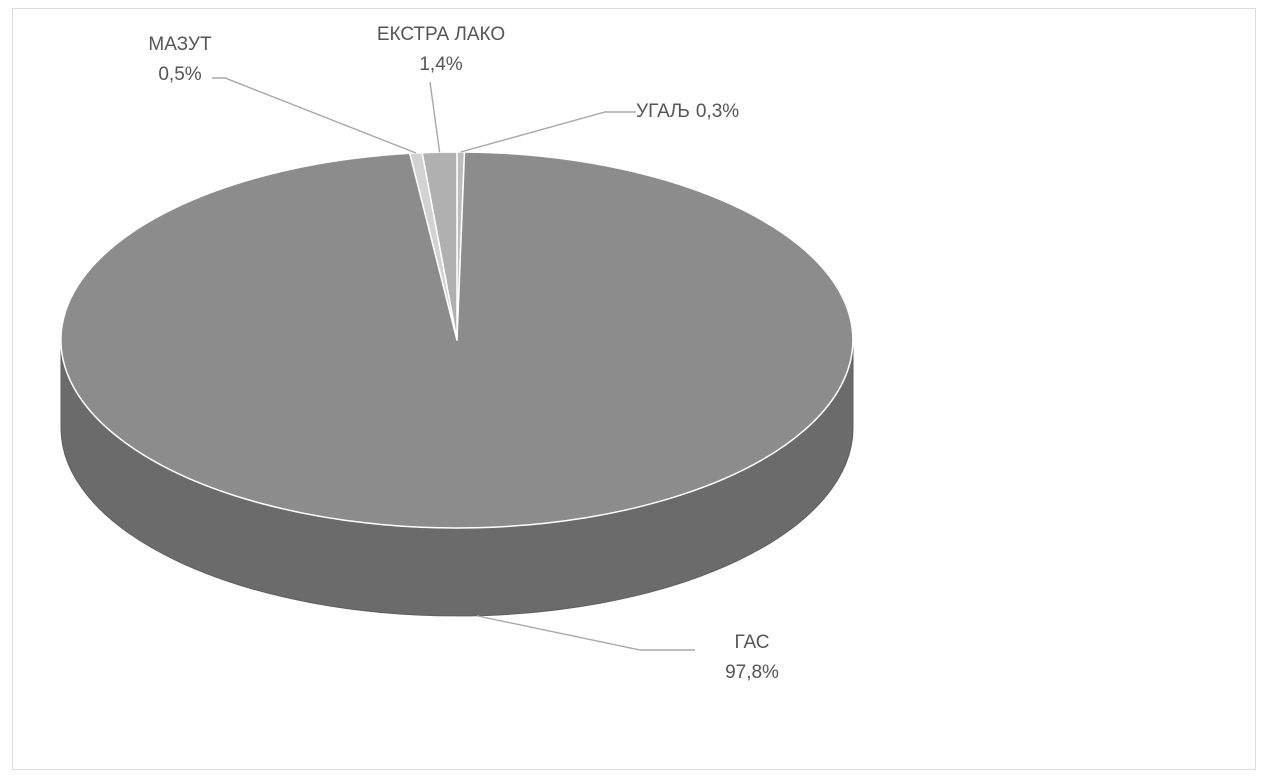 Image resolution: width=1266 pixels, height=779 pixels. What do you see at coordinates (441, 34) in the screenshot?
I see `label-category-ekstra-lako: ЕКСТРА ЛАКО` at bounding box center [441, 34].